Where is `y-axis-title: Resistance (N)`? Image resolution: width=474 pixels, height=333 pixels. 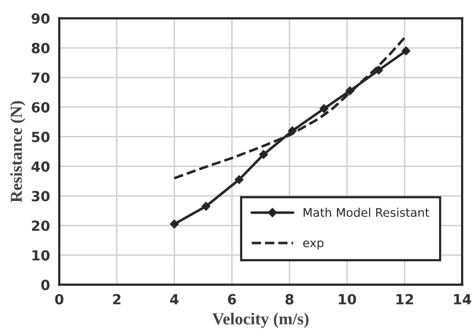 y-axis-title: Resistance (N) is located at coordinates (18, 151).